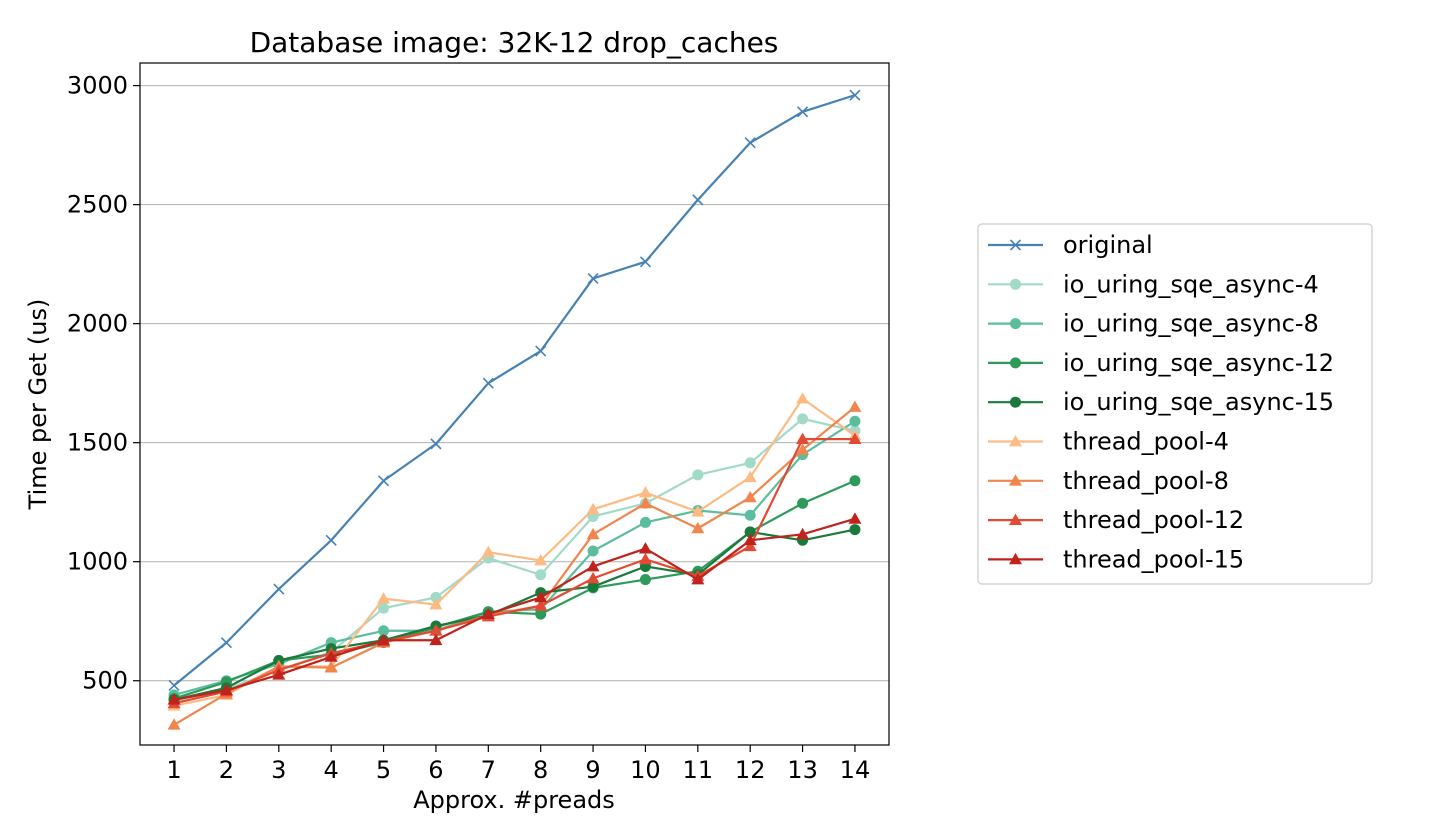  Describe the element at coordinates (103, 383) in the screenshot. I see `y-axis-ticks: 500 1000 1500 2000 2500 3000` at that location.